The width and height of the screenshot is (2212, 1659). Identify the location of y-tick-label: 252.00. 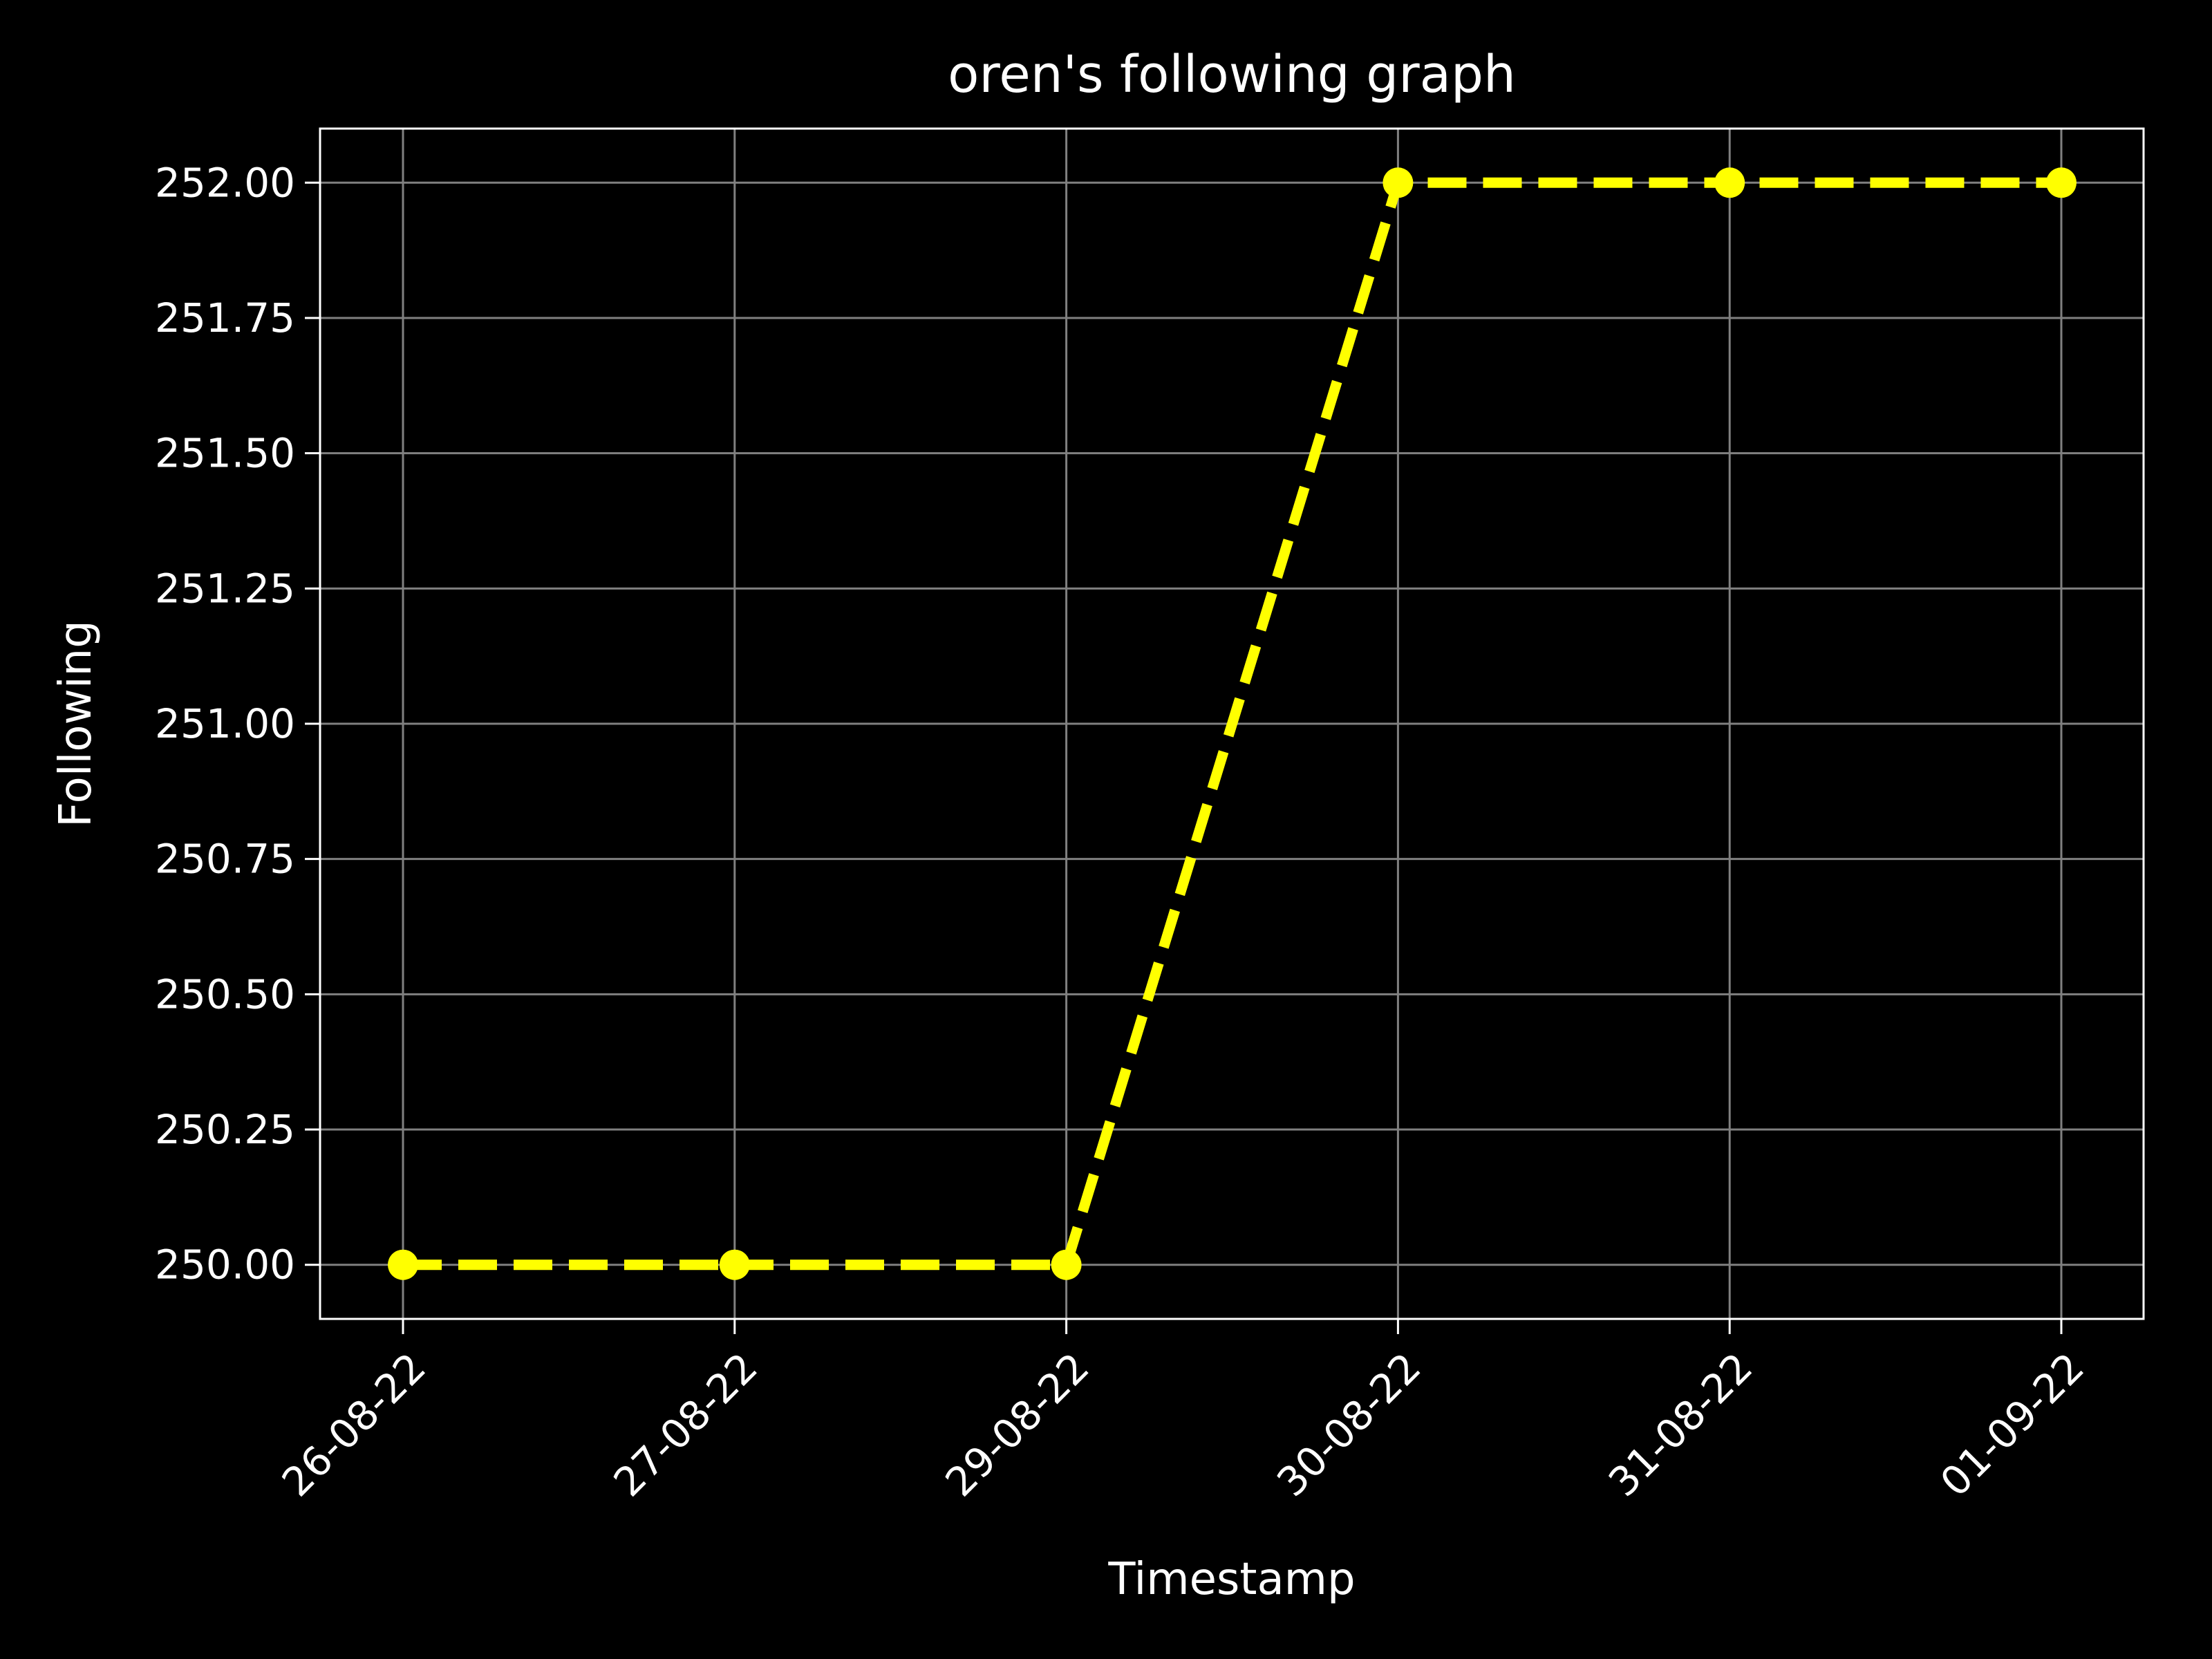
(225, 182).